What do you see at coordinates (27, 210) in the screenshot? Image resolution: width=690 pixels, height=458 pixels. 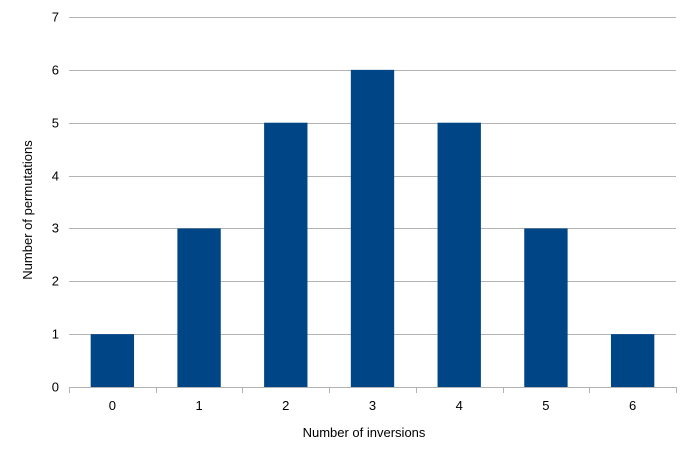 I see `y-axis-title: Number of permutations` at bounding box center [27, 210].